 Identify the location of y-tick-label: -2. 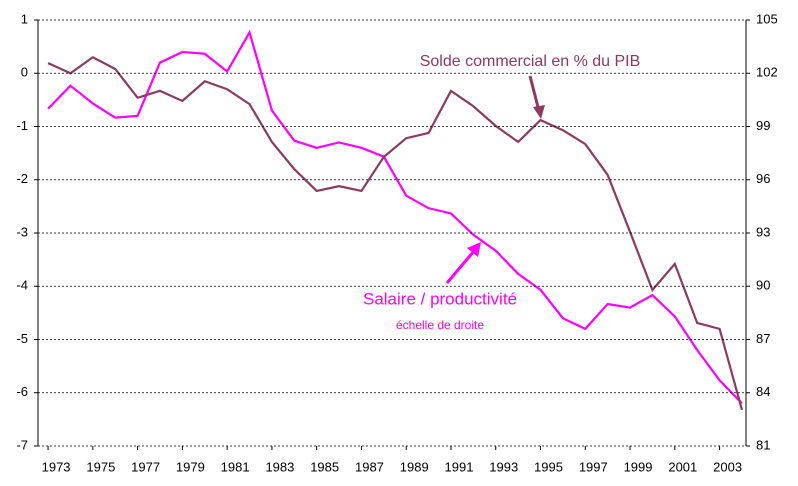
(22, 178).